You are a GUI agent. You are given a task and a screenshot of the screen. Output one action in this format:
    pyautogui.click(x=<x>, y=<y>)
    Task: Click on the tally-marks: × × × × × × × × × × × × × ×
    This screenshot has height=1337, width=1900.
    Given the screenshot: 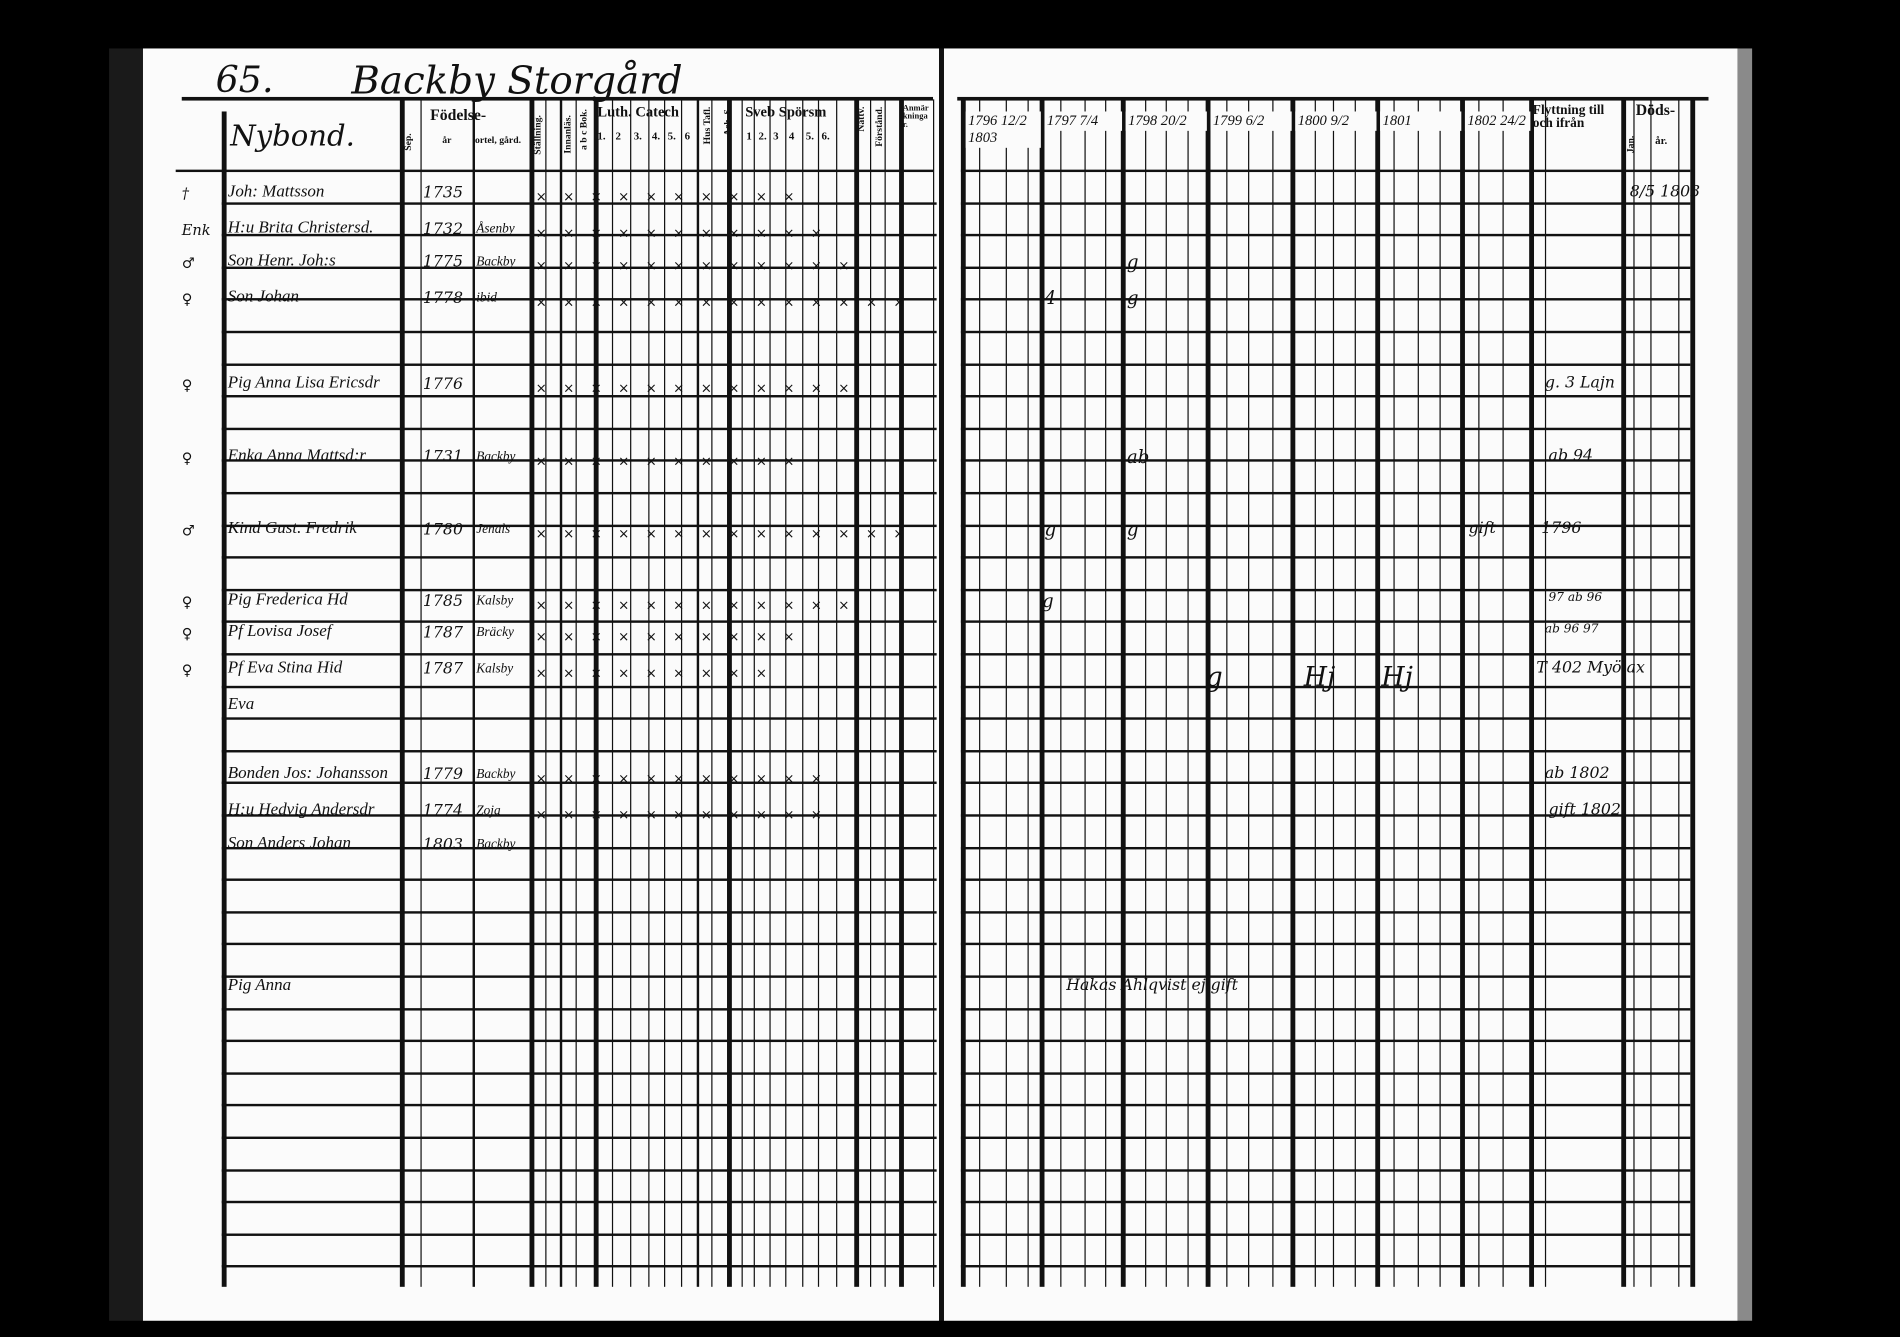 What is the action you would take?
    pyautogui.click(x=723, y=533)
    